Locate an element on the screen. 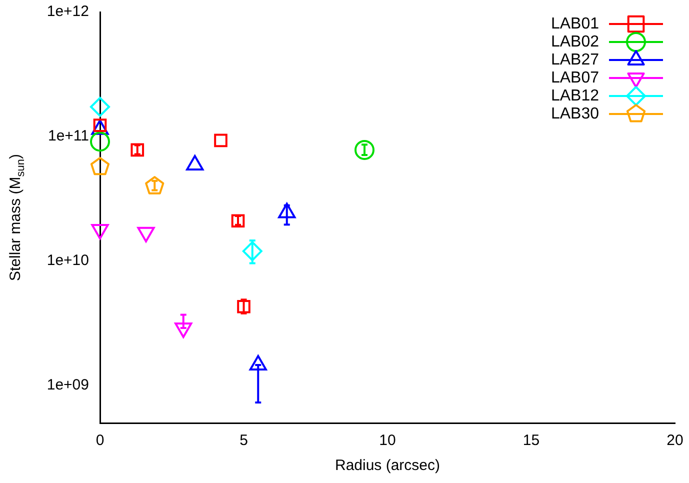  x-tick-label: 0 is located at coordinates (100, 441).